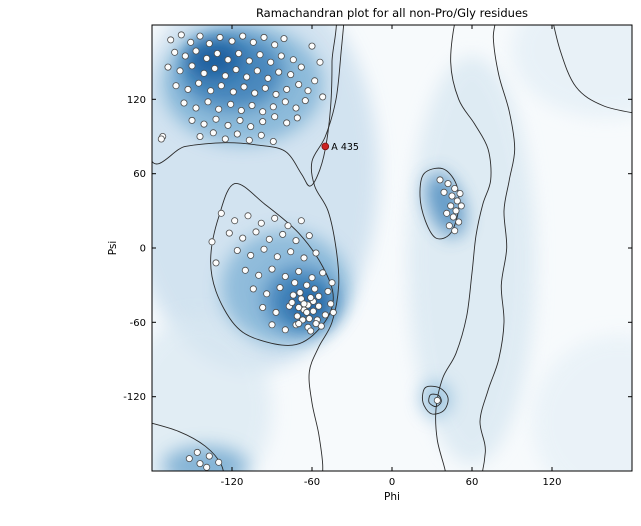 This screenshot has height=526, width=641. I want to click on y-axis-label: Psi, so click(113, 248).